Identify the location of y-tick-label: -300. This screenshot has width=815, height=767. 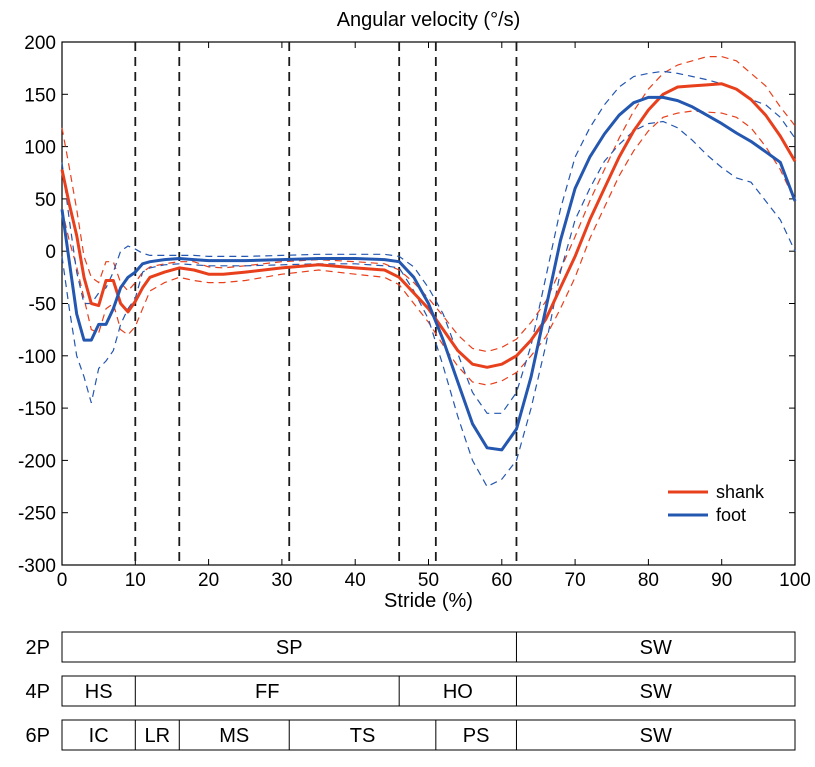
(37, 566).